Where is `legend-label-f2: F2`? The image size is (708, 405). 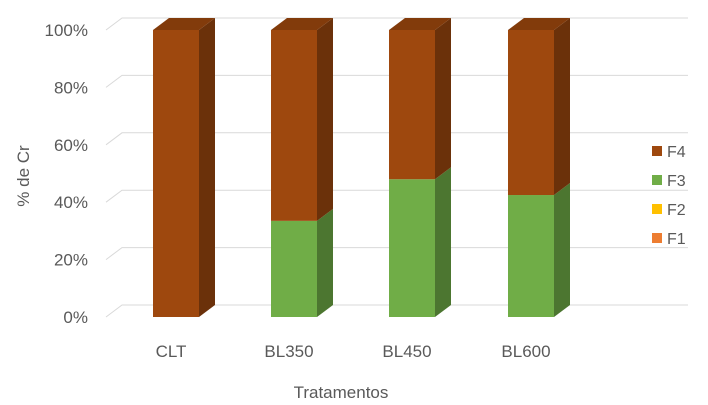
legend-label-f2: F2 is located at coordinates (676, 210).